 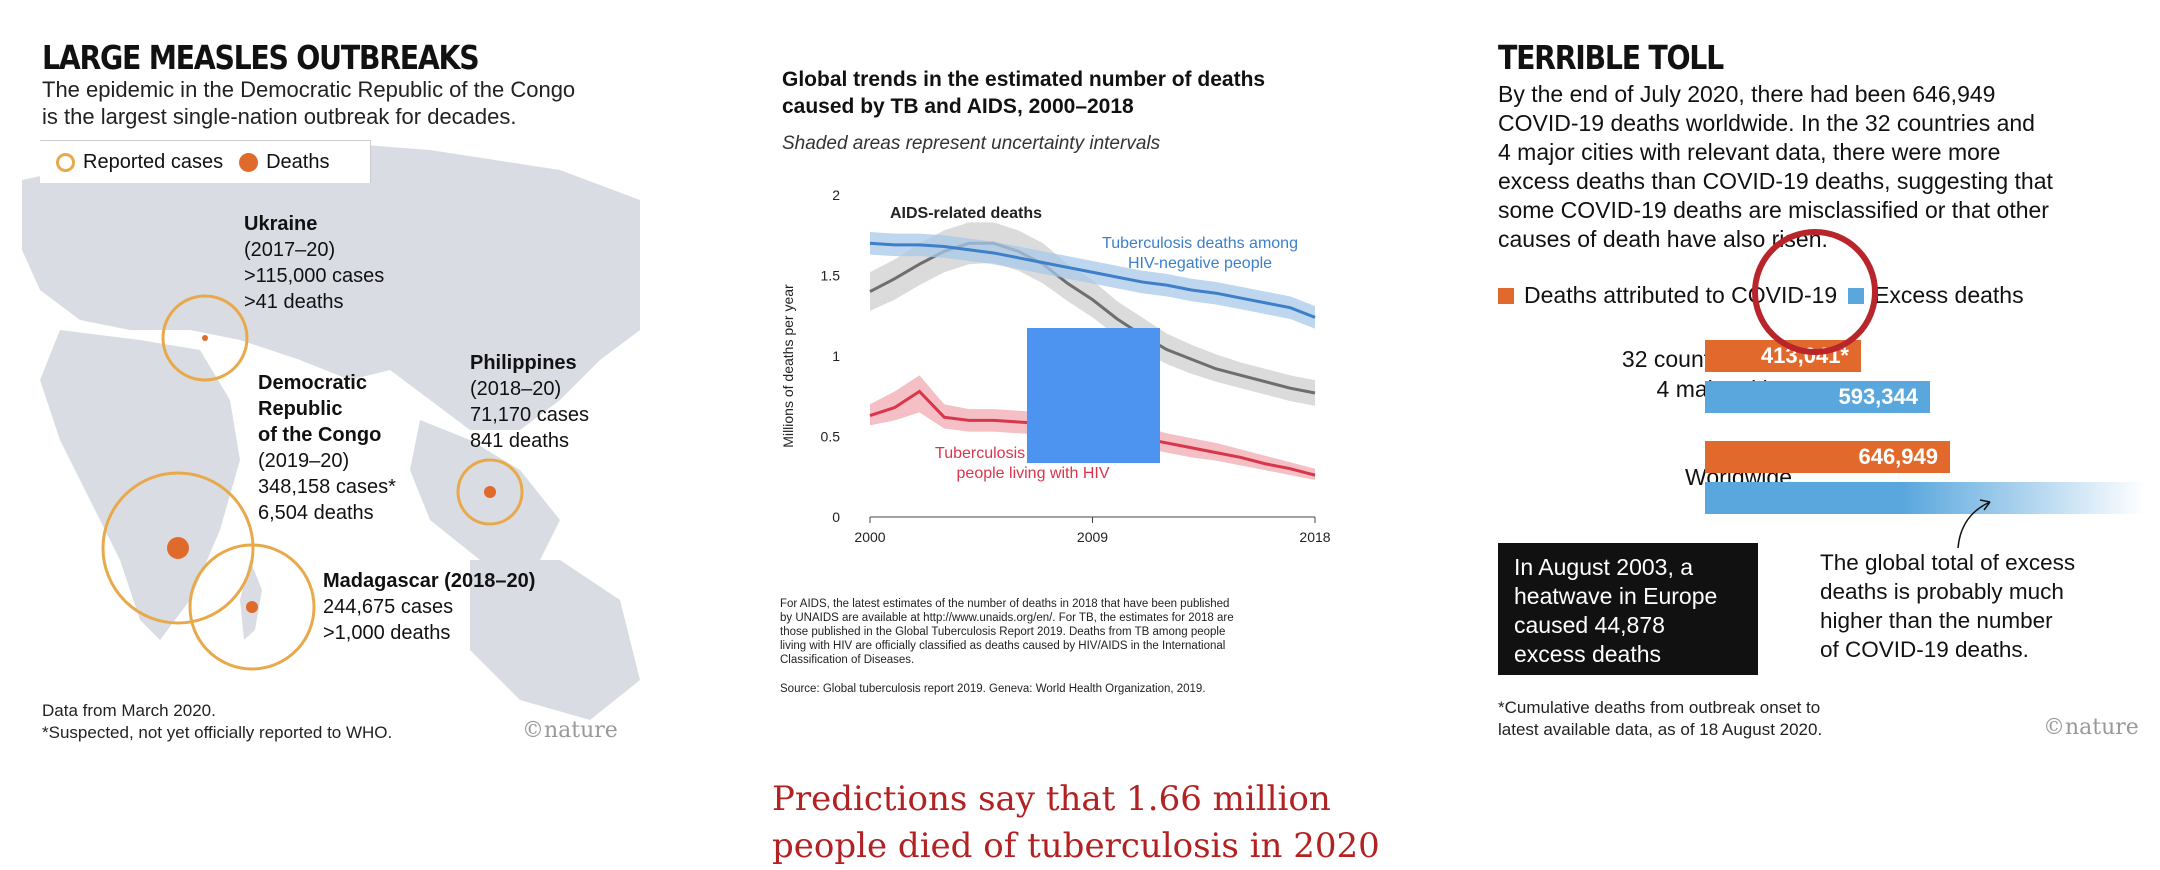 What do you see at coordinates (1667, 295) in the screenshot?
I see `covid-legend-attributed: Deaths attributed to COVID-19` at bounding box center [1667, 295].